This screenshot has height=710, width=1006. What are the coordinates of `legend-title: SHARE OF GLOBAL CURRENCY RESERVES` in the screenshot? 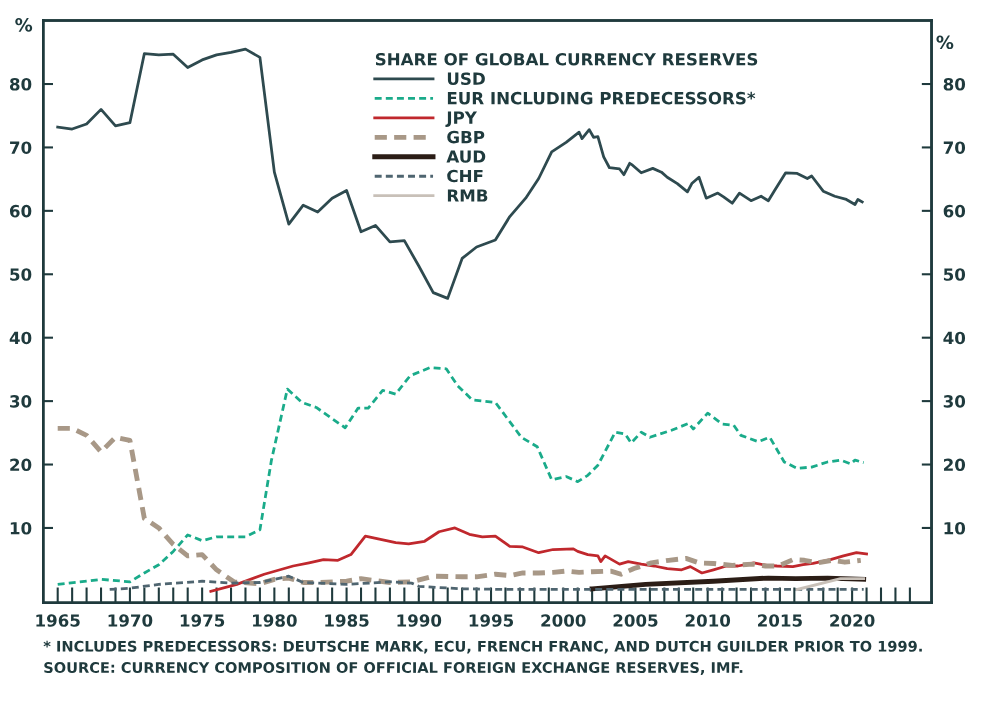 It's located at (566, 59).